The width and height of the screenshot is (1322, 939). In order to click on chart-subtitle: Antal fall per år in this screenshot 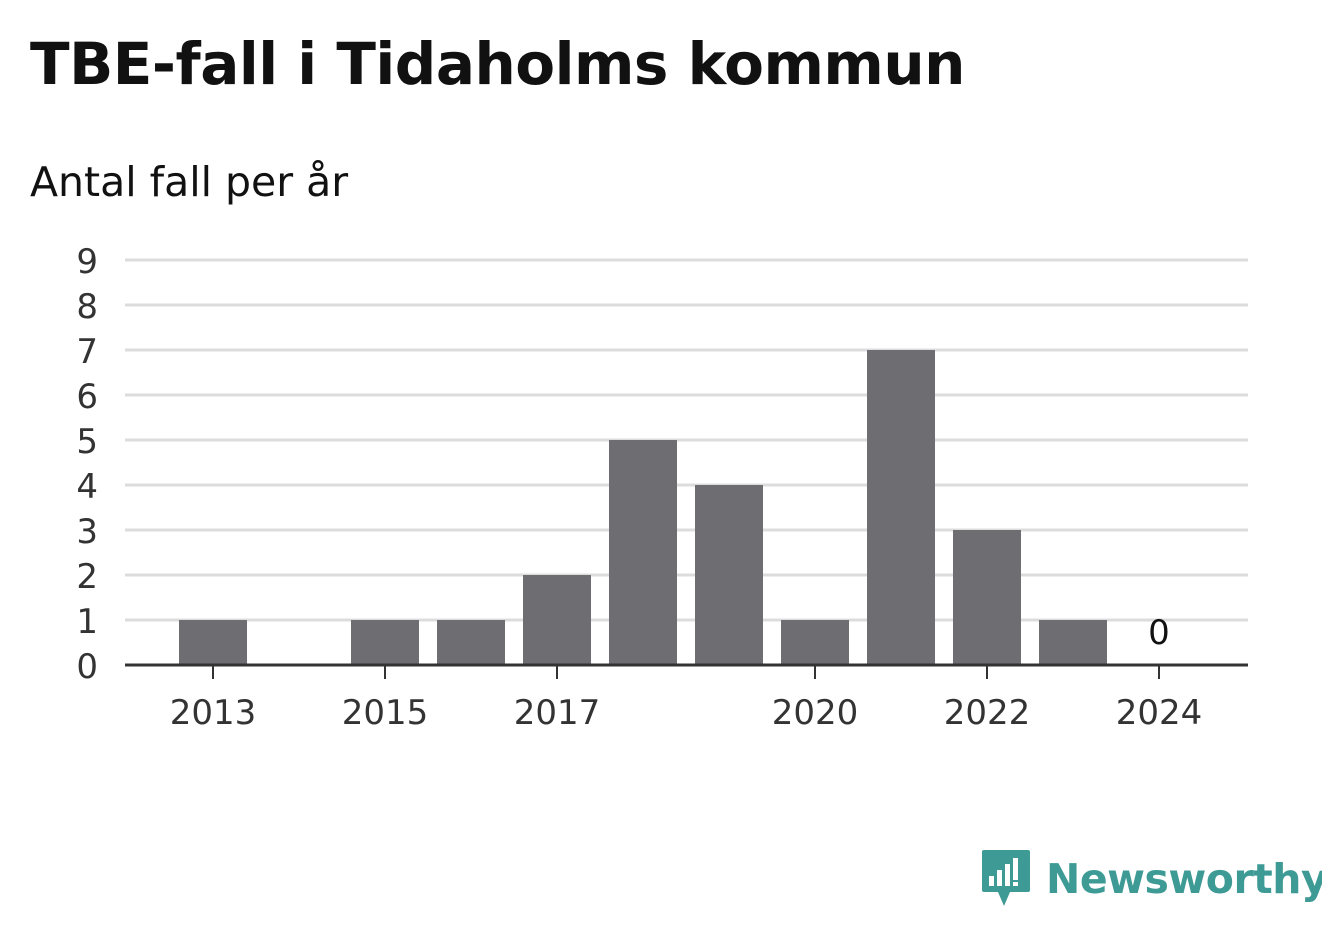, I will do `click(189, 182)`.